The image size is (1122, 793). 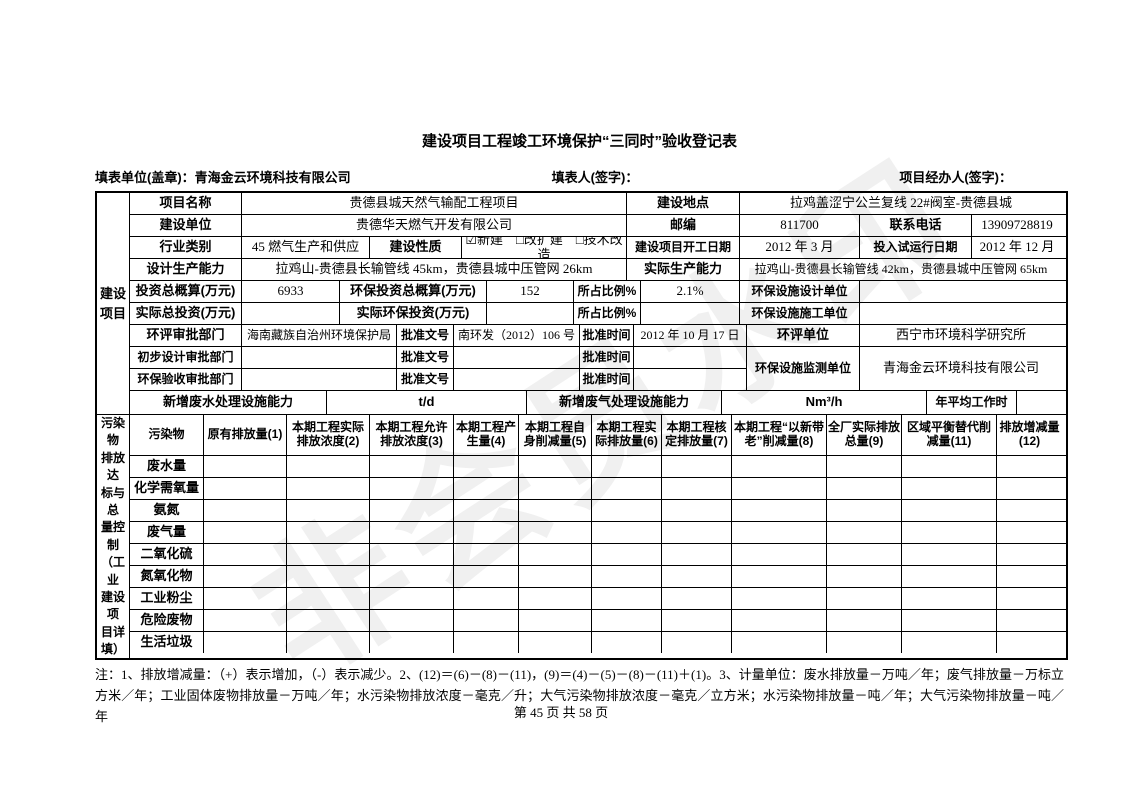 What do you see at coordinates (186, 357) in the screenshot?
I see `design-approval-dept-label: 初步设计审批部门` at bounding box center [186, 357].